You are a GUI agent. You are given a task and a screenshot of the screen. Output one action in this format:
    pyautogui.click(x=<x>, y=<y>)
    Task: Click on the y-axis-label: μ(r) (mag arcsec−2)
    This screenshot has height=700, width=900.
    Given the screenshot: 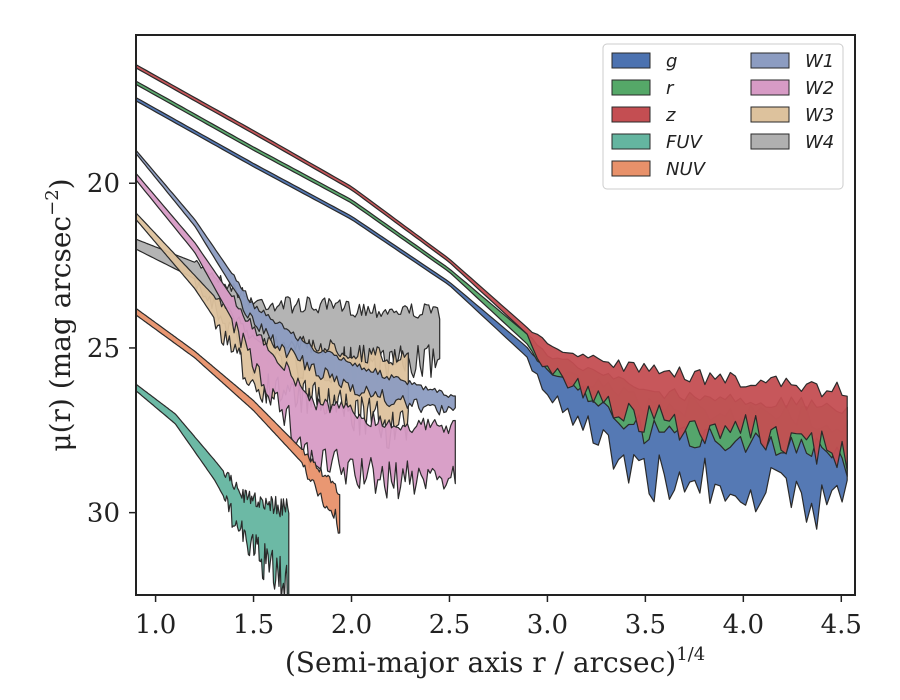 What is the action you would take?
    pyautogui.click(x=59, y=314)
    